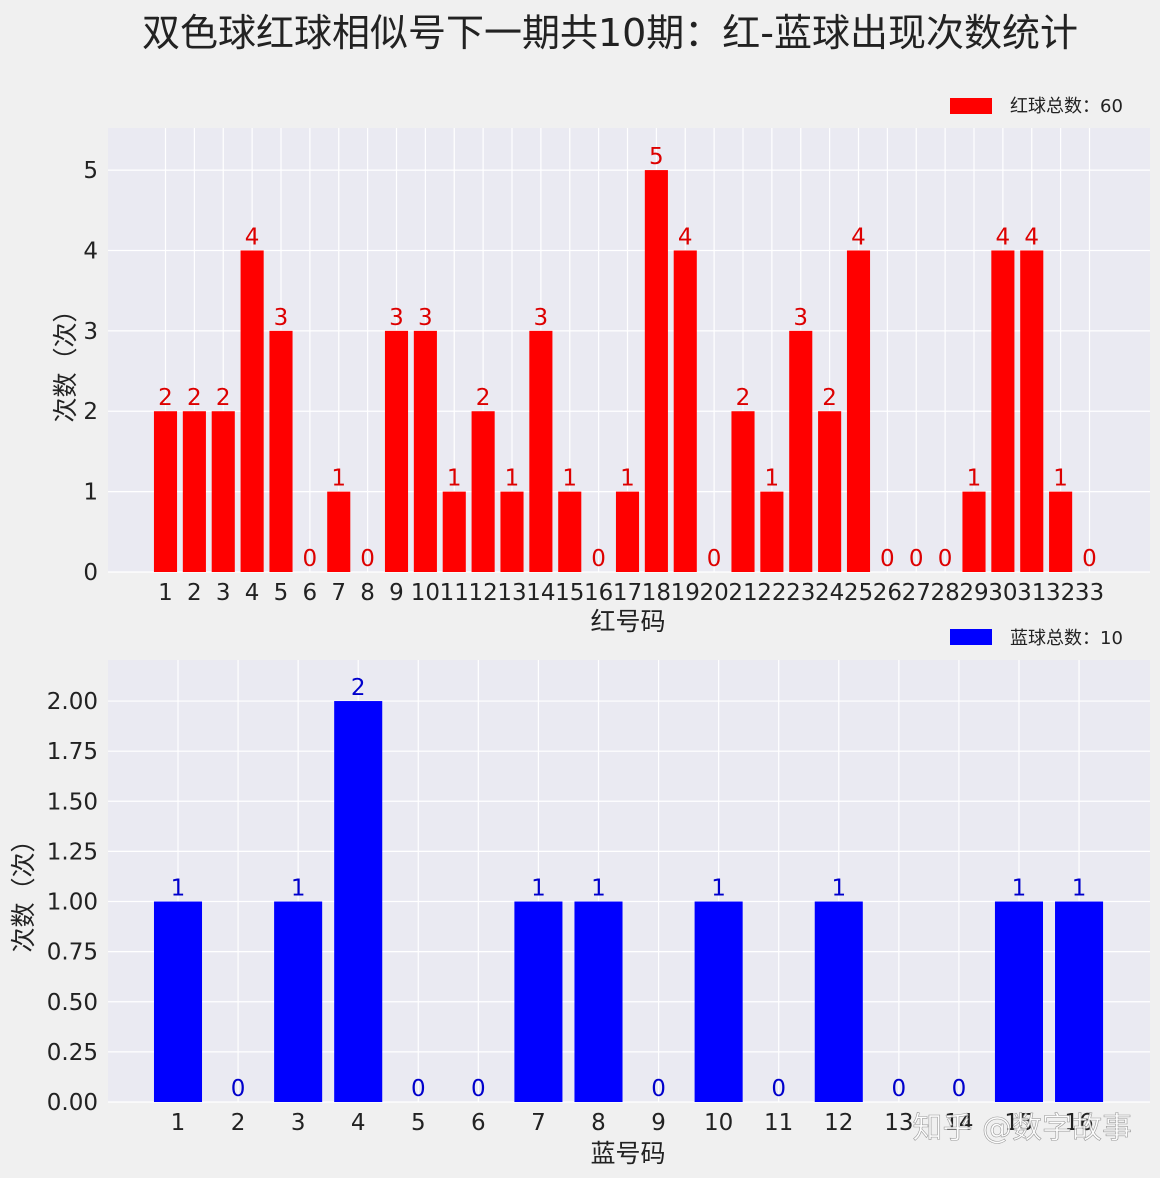 The image size is (1160, 1178). What do you see at coordinates (72, 702) in the screenshot?
I see `y-tick-label: 2.00` at bounding box center [72, 702].